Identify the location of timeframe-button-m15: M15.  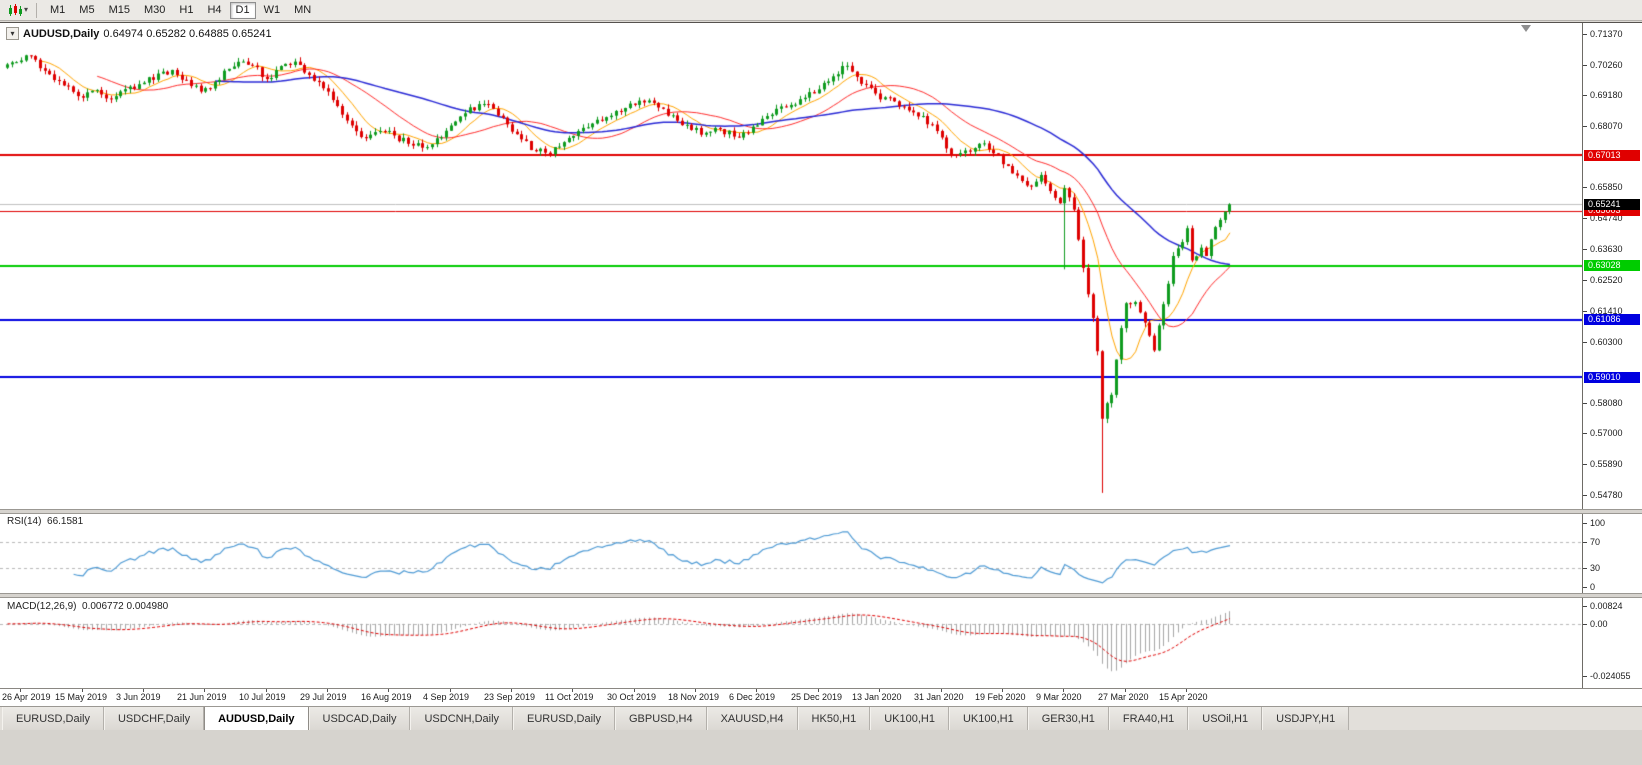
(119, 10).